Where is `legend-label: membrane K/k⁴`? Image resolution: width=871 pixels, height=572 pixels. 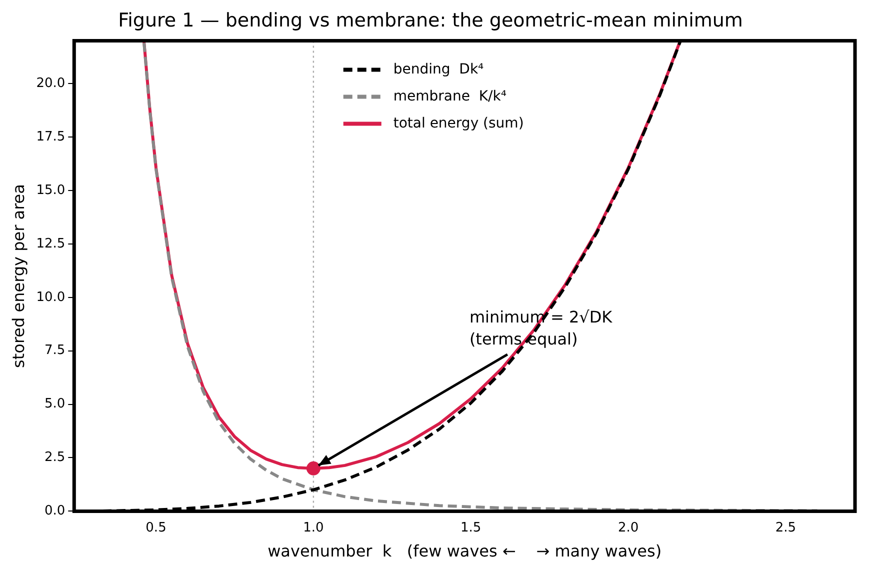
legend-label: membrane K/k⁴ is located at coordinates (450, 96).